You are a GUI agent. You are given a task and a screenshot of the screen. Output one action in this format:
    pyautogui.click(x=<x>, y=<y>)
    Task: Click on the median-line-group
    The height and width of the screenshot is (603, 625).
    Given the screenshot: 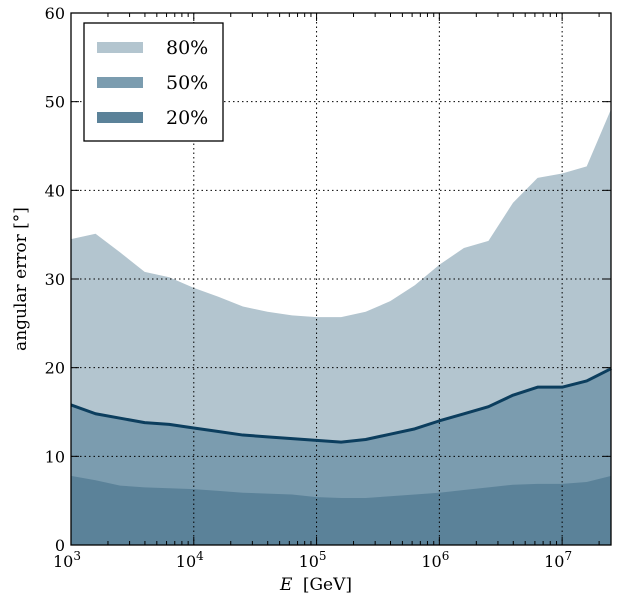 What is the action you would take?
    pyautogui.click(x=341, y=405)
    